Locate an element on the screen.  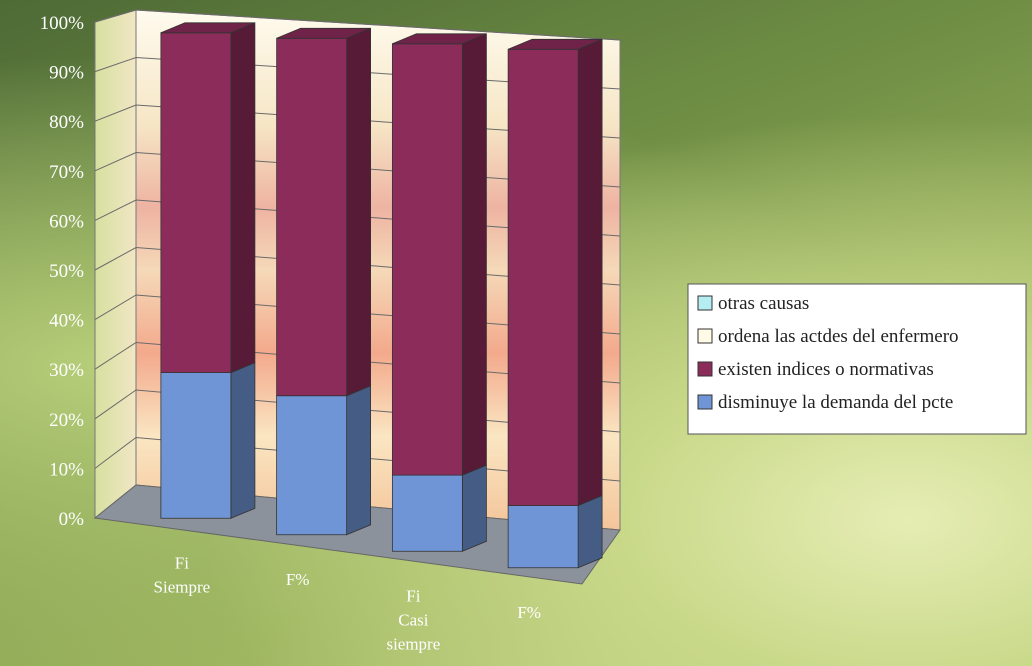
legend-box is located at coordinates (857, 359).